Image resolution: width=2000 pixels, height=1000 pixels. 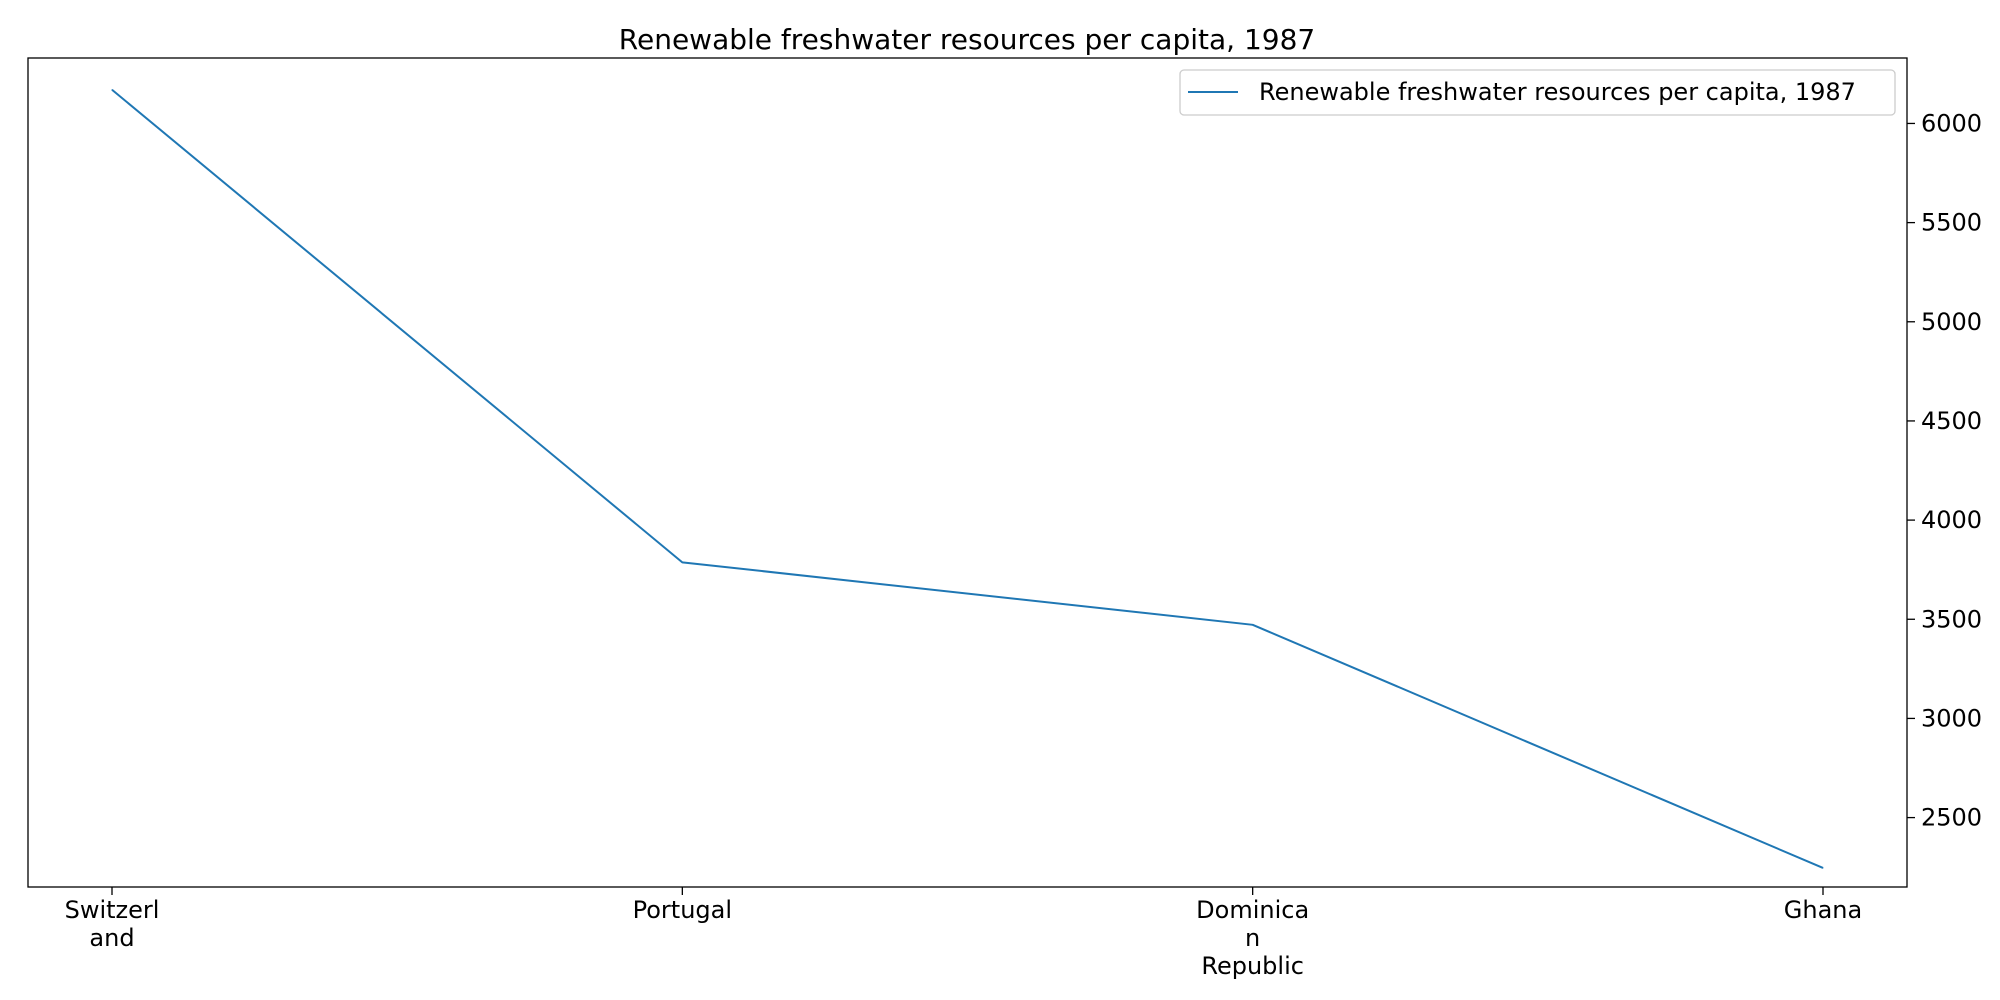 What do you see at coordinates (1252, 966) in the screenshot?
I see `x-tick-label-line: Republic` at bounding box center [1252, 966].